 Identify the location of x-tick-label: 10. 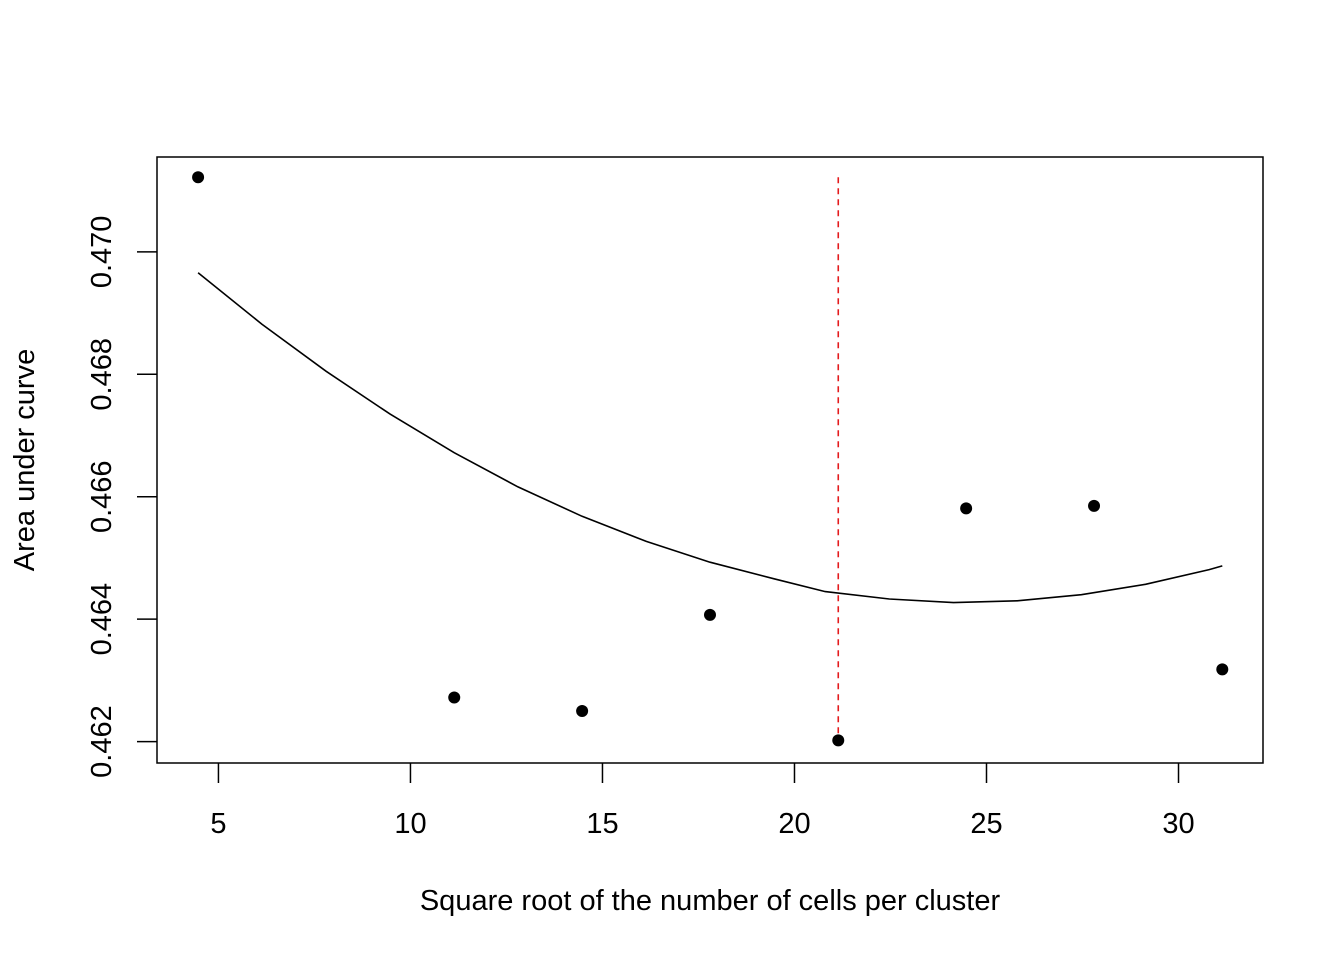
(410, 824).